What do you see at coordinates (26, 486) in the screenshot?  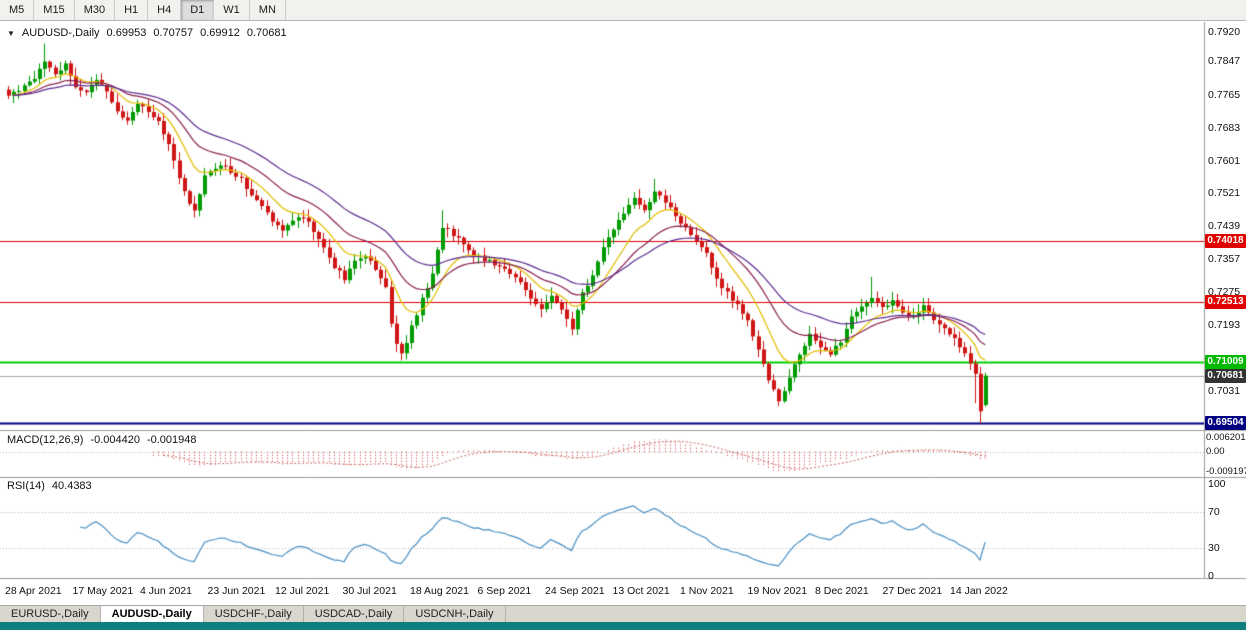 I see `rsi-name: RSI(14)` at bounding box center [26, 486].